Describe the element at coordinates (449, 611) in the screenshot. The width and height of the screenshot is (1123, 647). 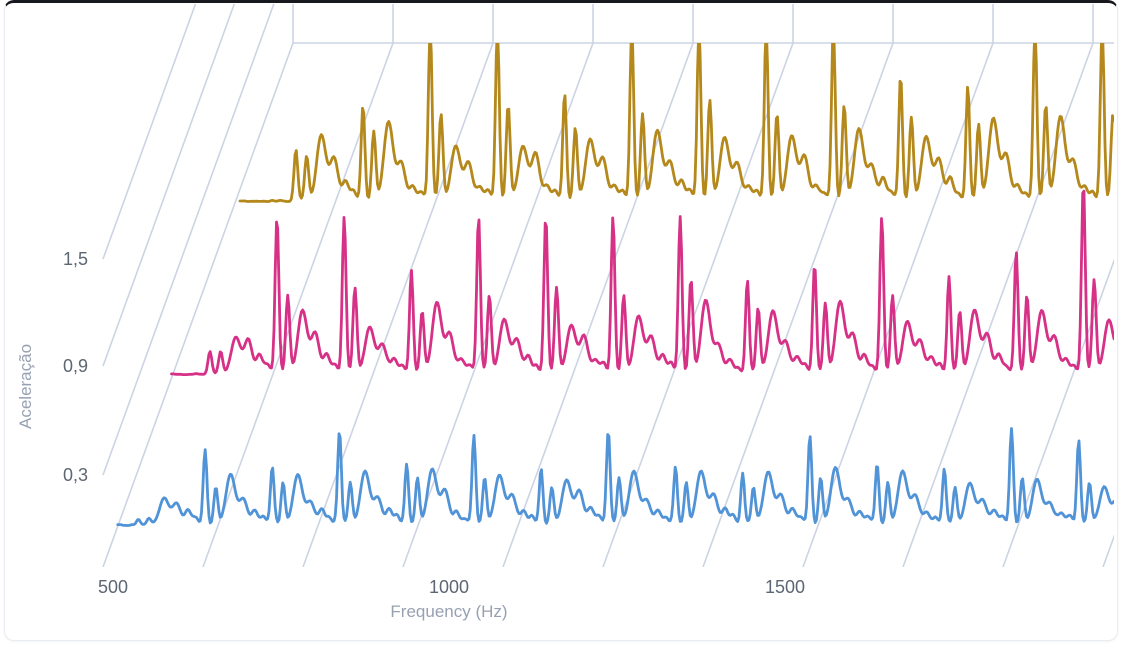
I see `x-axis-title: Frequency (Hz)` at that location.